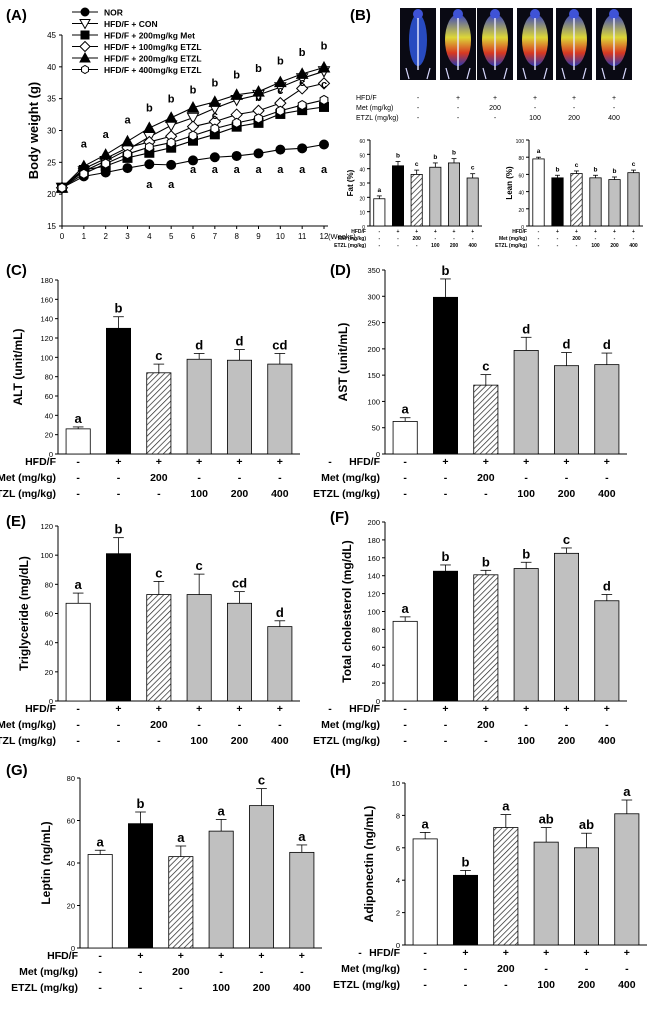 The image size is (652, 1014). I want to click on y-tick-label: 100, so click(520, 142).